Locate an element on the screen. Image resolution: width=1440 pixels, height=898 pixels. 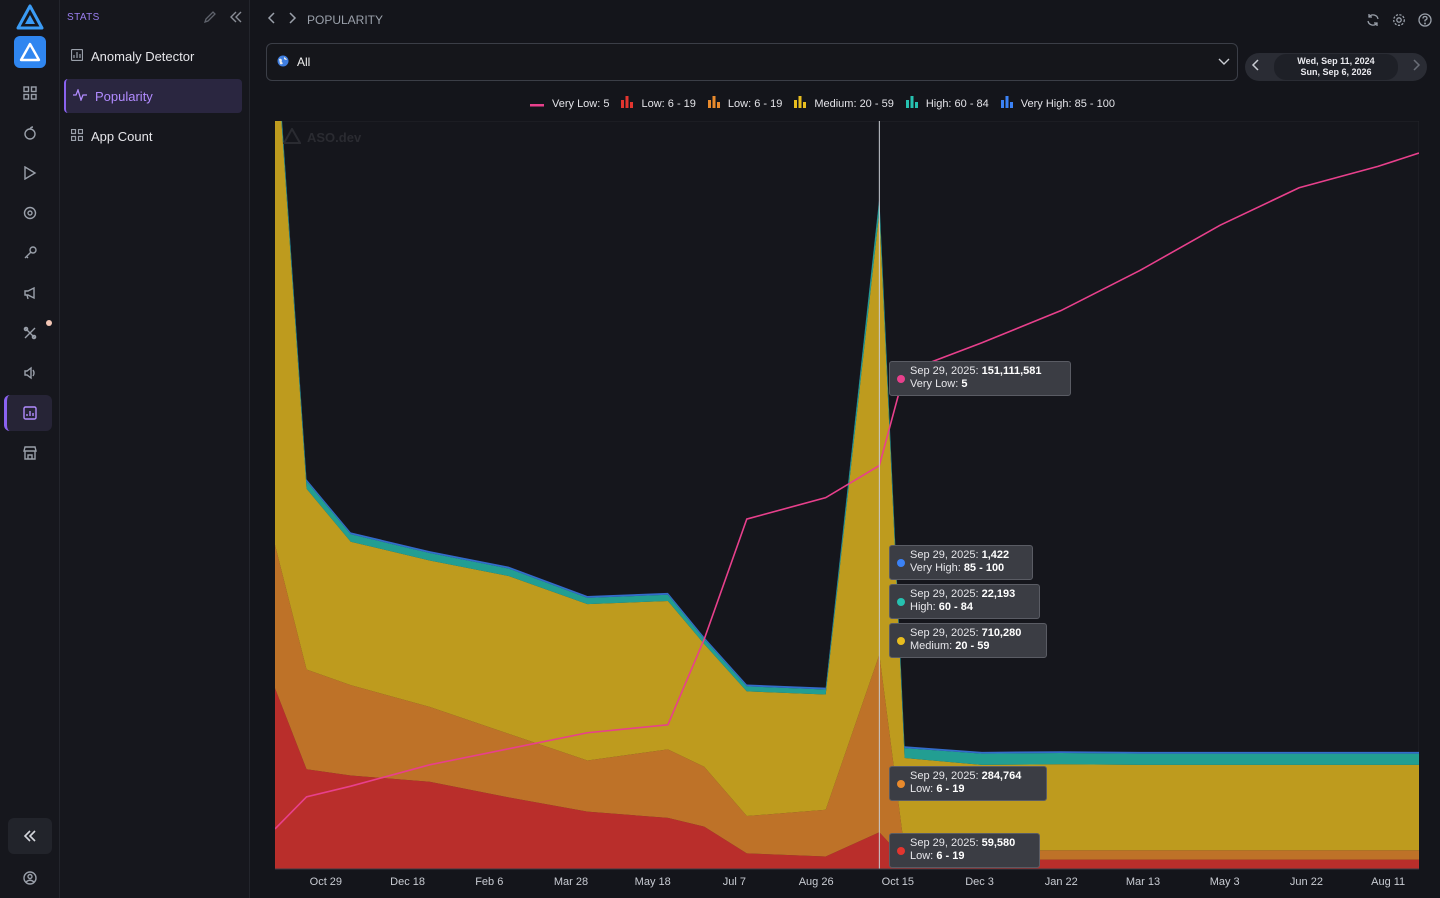
legend-label: Medium: 20 - 59 is located at coordinates (854, 103).